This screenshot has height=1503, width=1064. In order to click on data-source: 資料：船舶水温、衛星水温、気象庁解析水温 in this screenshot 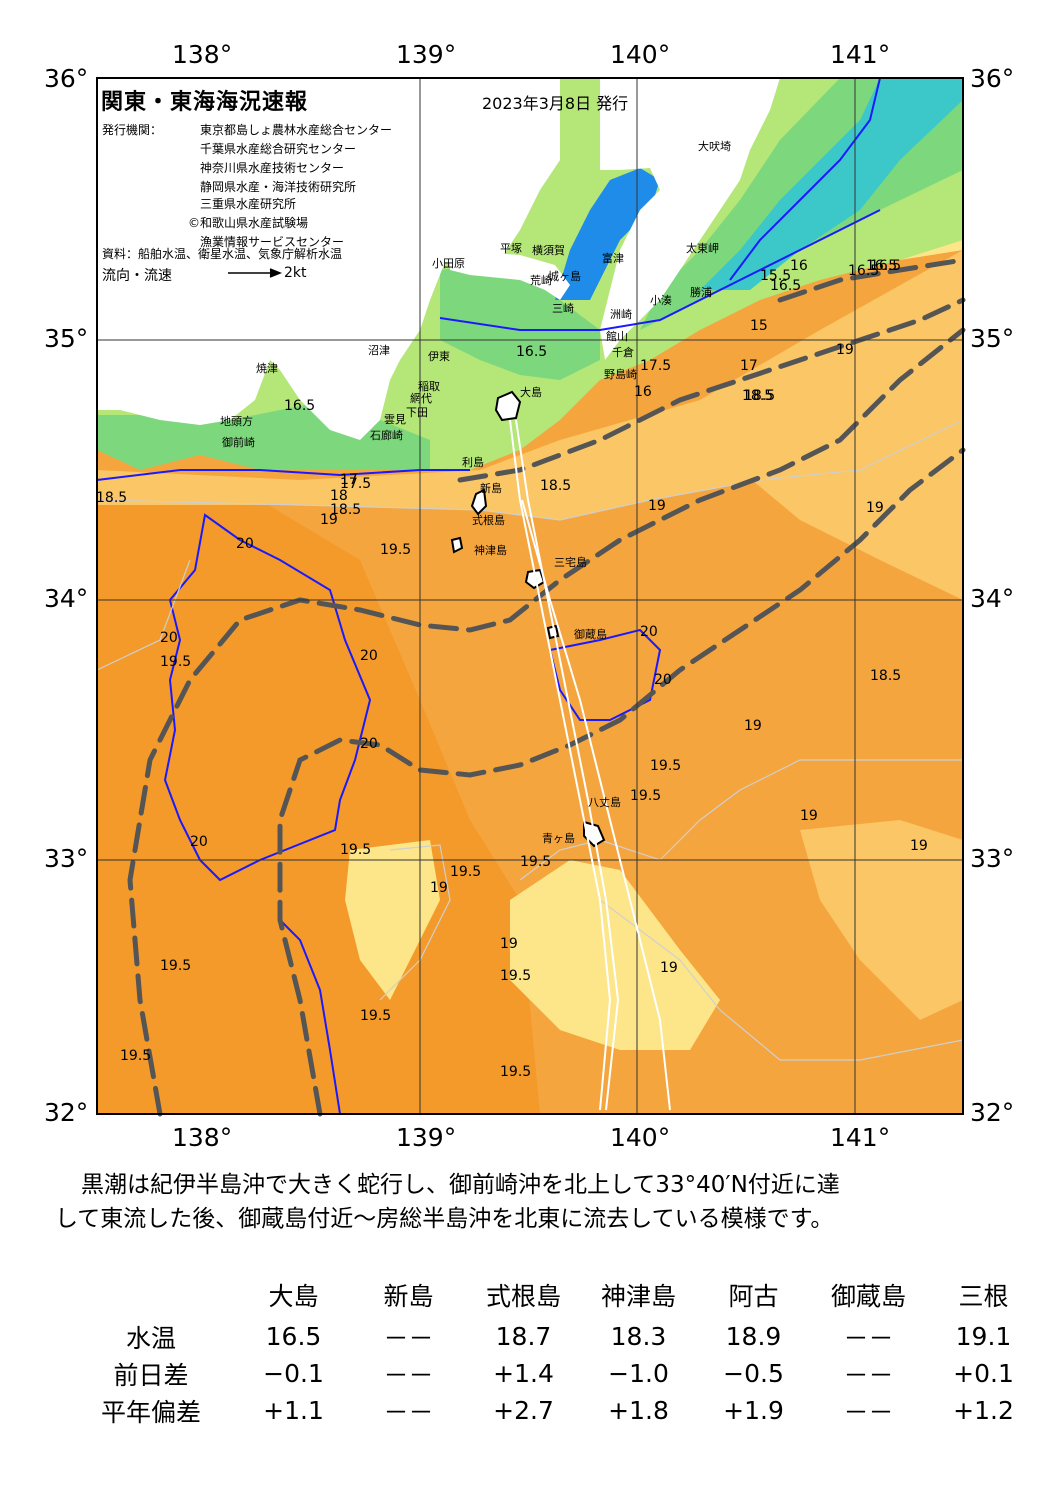, I will do `click(222, 254)`.